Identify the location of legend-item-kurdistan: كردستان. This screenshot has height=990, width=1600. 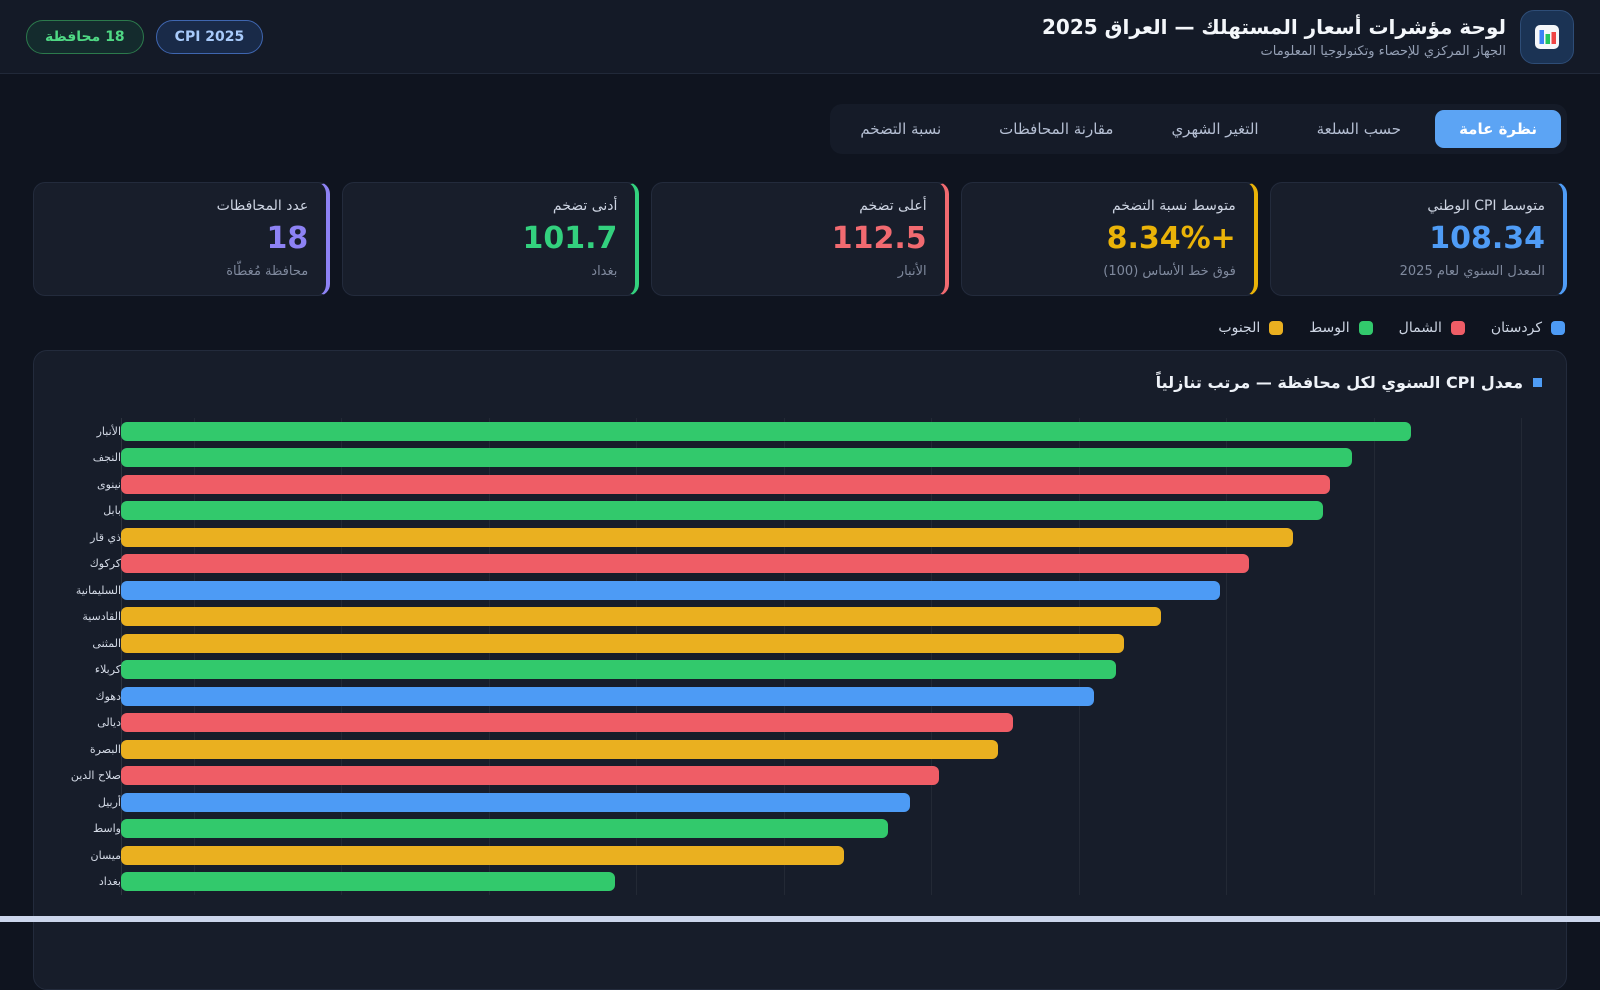
(1528, 328).